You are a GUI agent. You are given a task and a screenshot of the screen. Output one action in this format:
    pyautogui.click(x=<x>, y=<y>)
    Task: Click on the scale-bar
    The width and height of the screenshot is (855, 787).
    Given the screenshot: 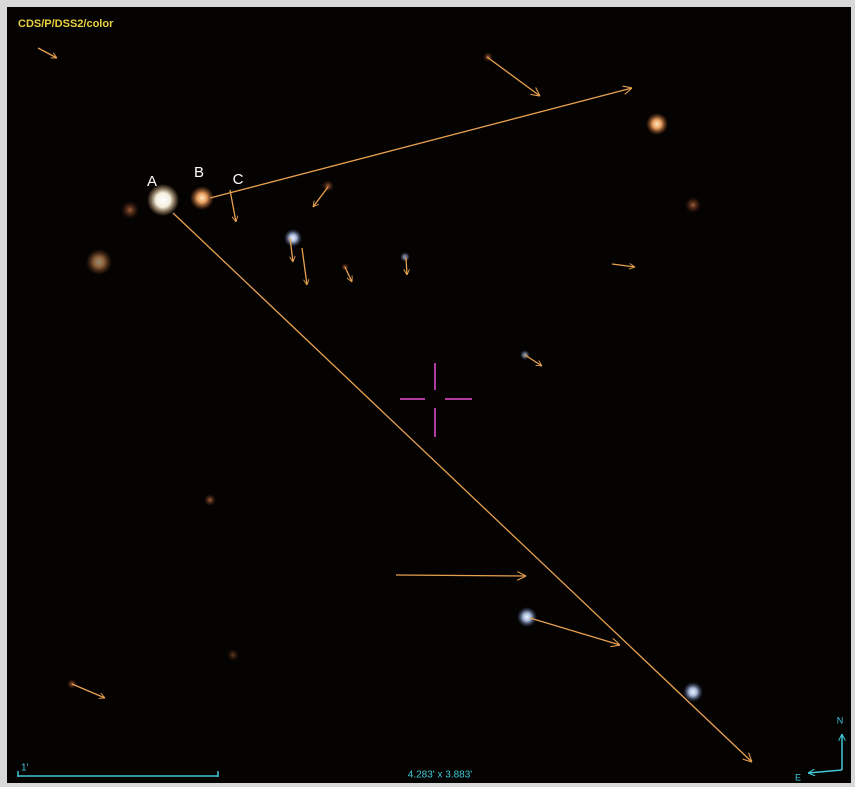 What is the action you would take?
    pyautogui.click(x=118, y=774)
    